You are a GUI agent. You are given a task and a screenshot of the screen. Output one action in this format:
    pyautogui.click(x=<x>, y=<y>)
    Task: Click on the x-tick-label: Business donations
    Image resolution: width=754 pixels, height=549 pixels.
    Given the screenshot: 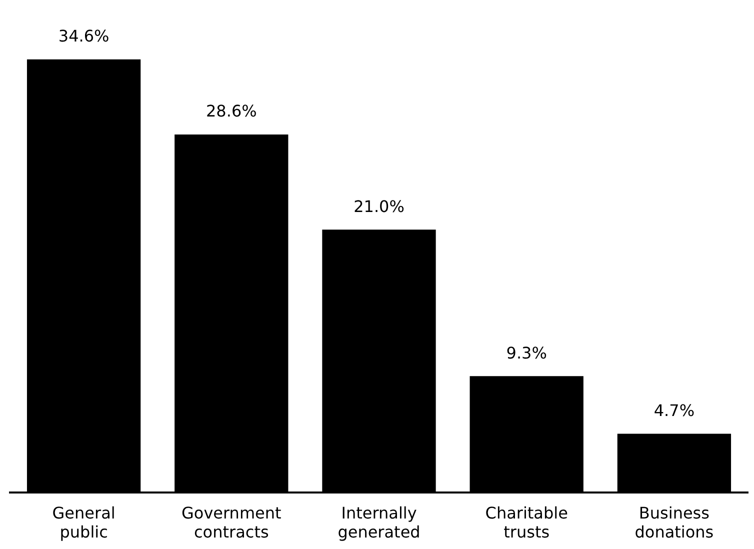 What is the action you would take?
    pyautogui.click(x=674, y=522)
    